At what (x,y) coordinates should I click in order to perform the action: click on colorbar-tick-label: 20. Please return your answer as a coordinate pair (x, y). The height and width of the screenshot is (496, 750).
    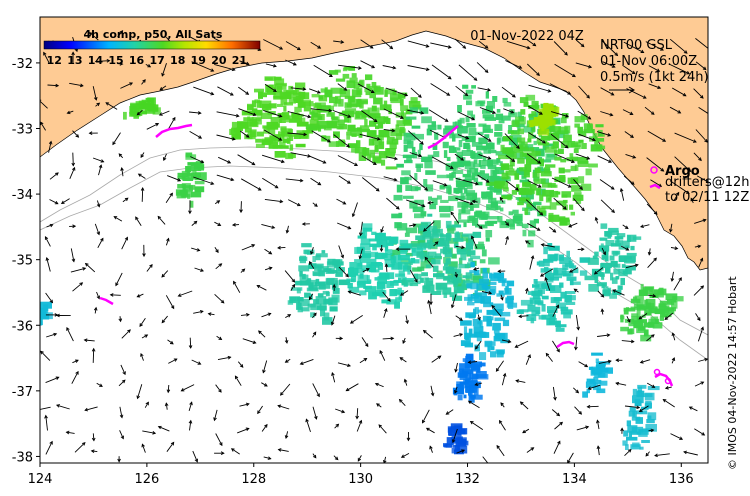
    Looking at the image, I should click on (219, 60).